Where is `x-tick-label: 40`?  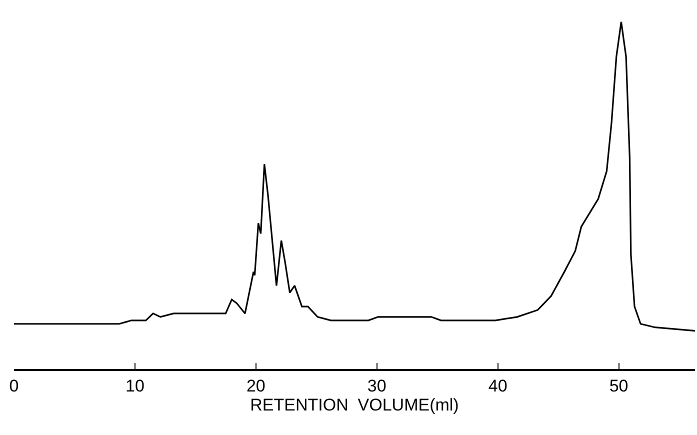
x-tick-label: 40 is located at coordinates (498, 386).